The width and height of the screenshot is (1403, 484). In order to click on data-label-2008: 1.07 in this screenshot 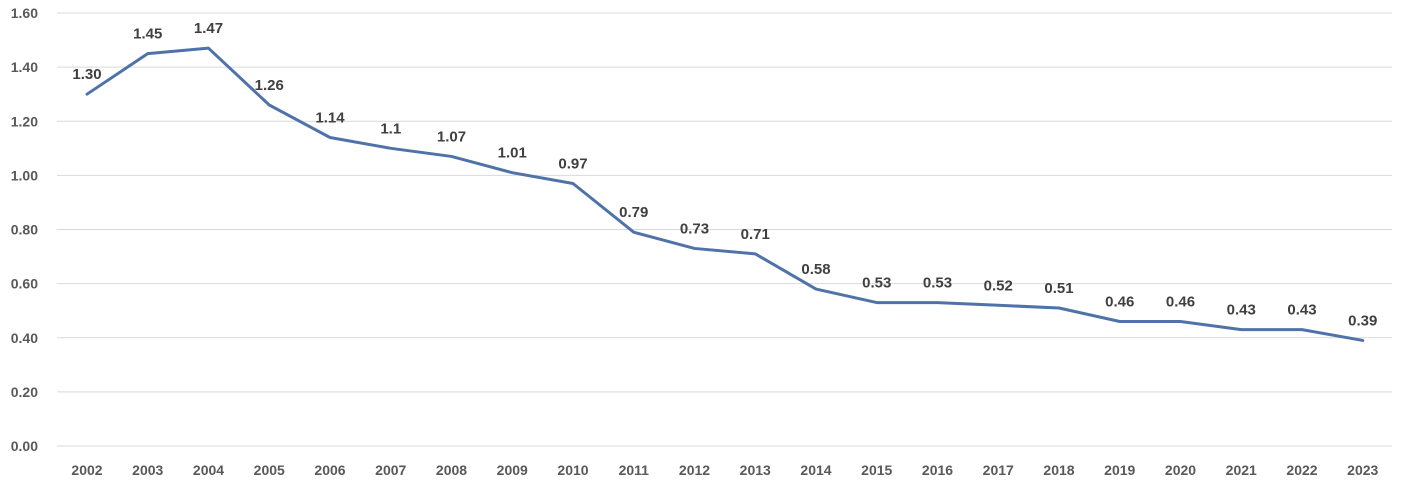, I will do `click(451, 136)`.